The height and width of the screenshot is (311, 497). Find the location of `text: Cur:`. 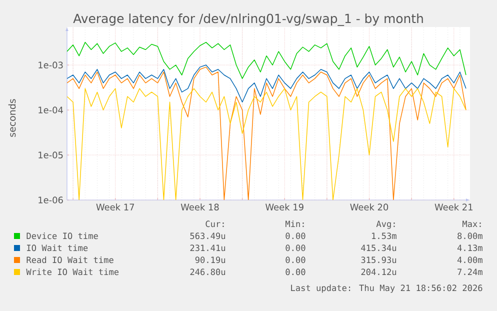

text: Cur: is located at coordinates (215, 224).